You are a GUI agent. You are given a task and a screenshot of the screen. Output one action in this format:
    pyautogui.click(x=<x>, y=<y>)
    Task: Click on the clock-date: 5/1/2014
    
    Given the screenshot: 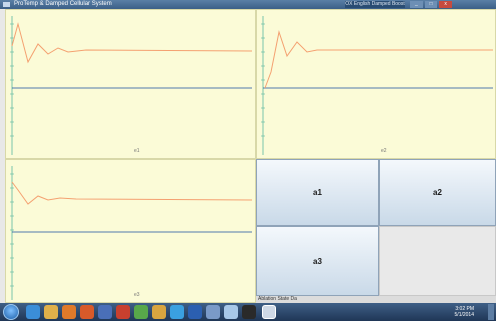 What is the action you would take?
    pyautogui.click(x=464, y=315)
    